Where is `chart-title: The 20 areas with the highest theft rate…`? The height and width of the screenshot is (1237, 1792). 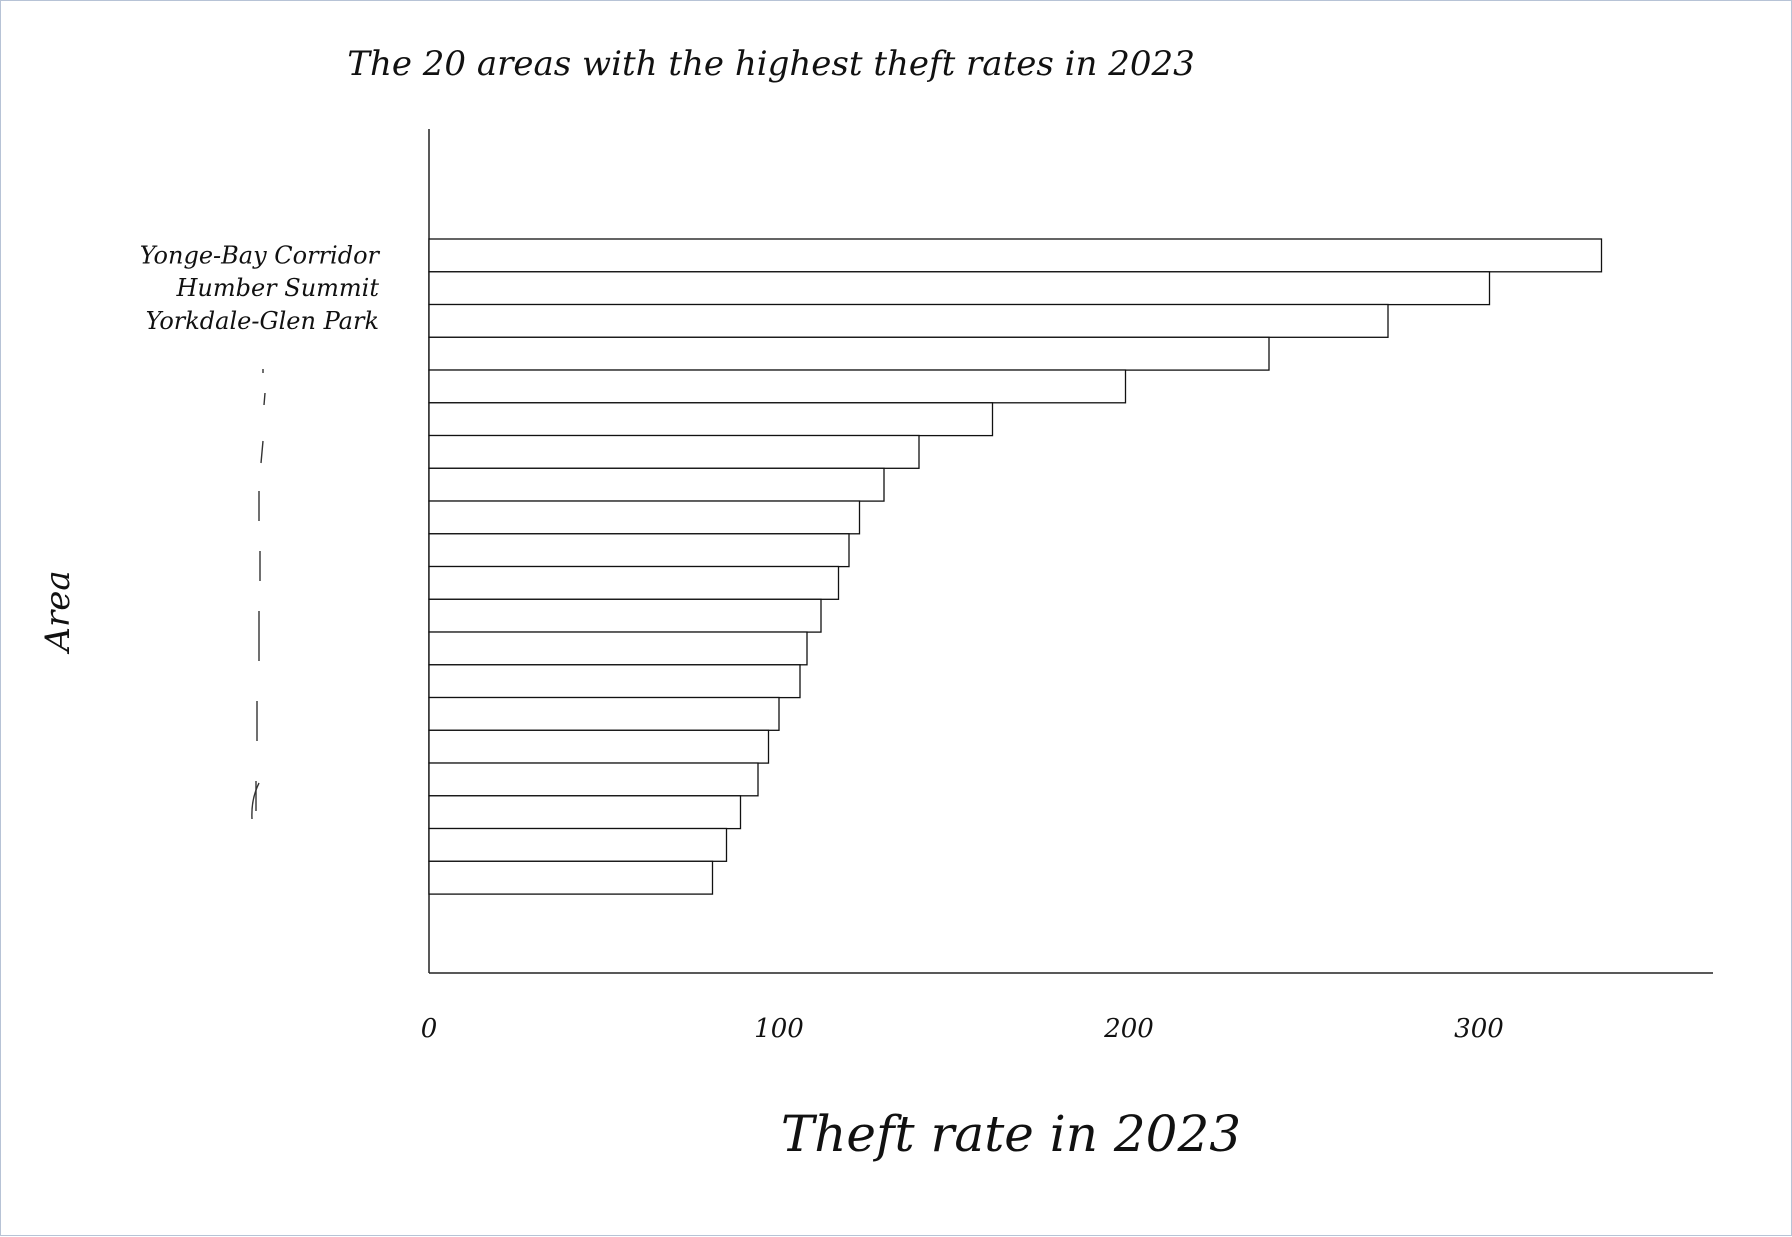 chart-title: The 20 areas with the highest theft rate… is located at coordinates (770, 64).